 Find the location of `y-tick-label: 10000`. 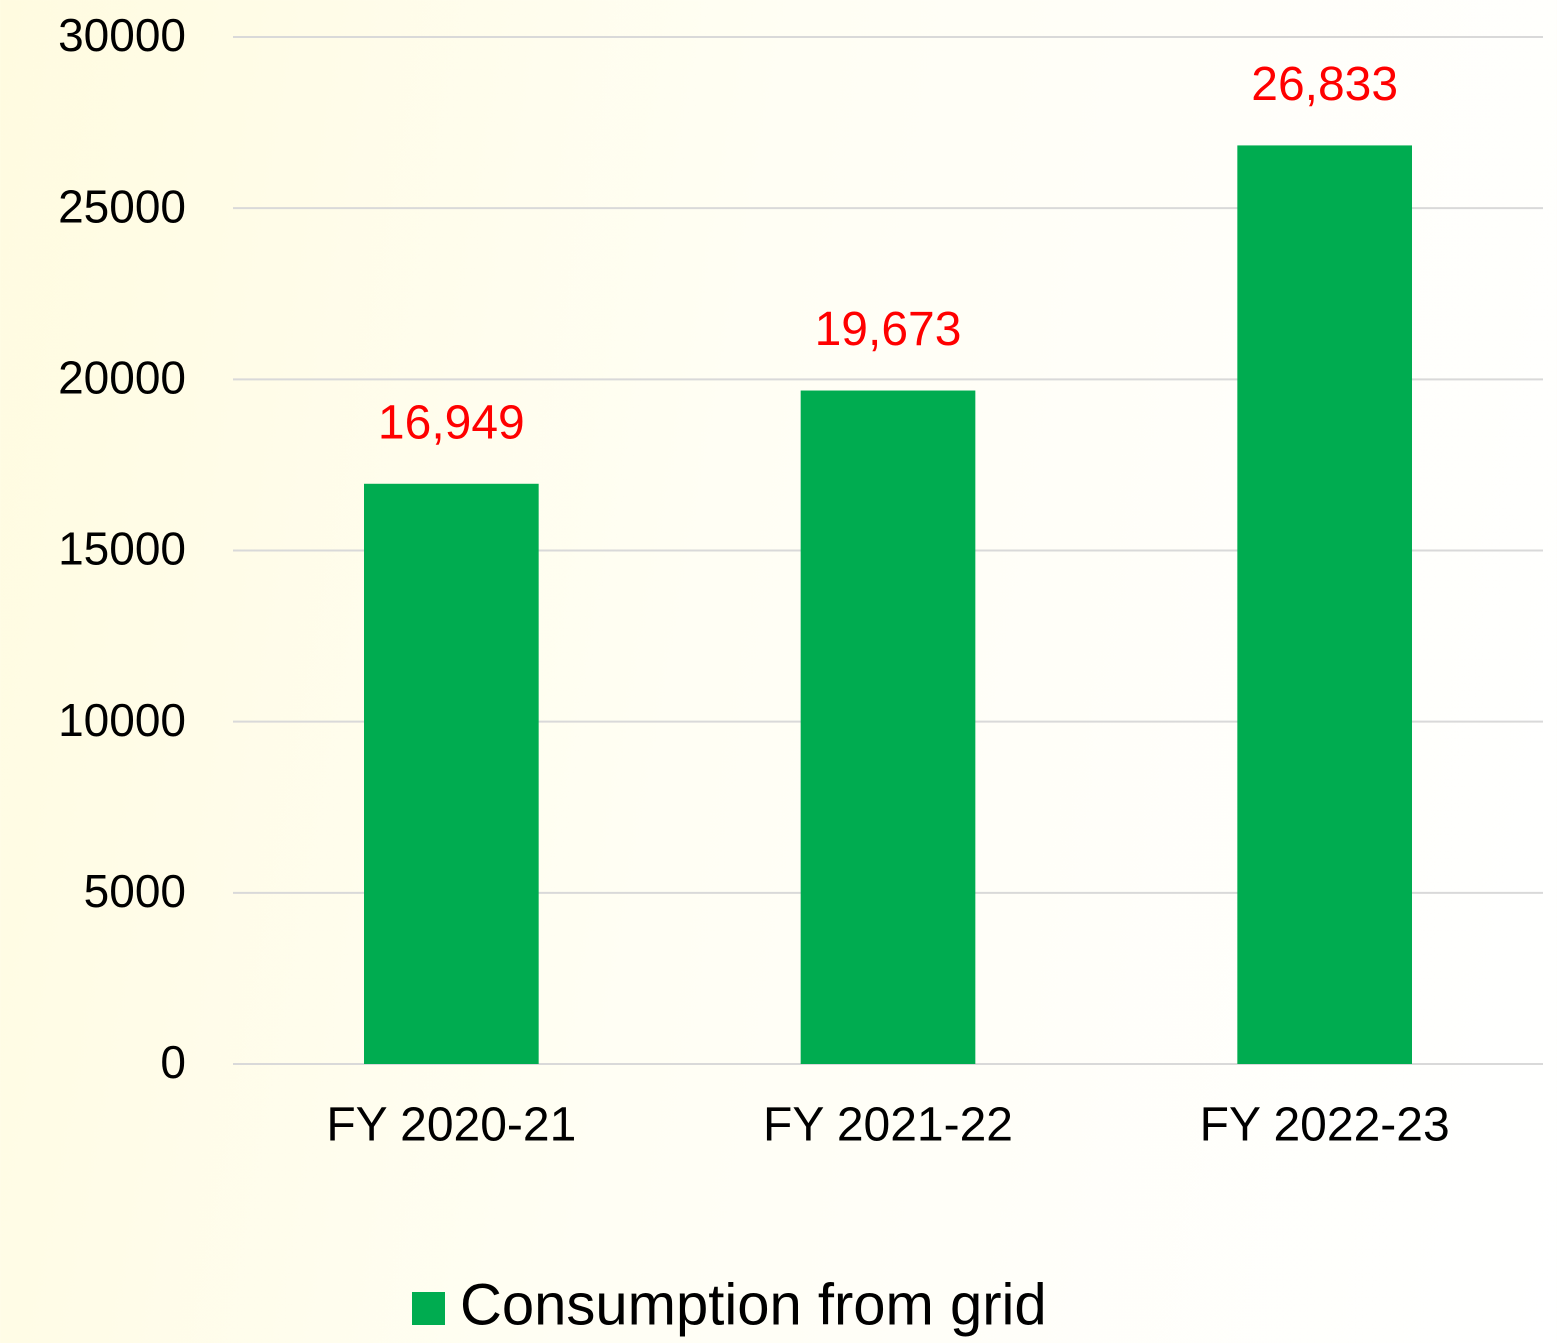

y-tick-label: 10000 is located at coordinates (122, 720).